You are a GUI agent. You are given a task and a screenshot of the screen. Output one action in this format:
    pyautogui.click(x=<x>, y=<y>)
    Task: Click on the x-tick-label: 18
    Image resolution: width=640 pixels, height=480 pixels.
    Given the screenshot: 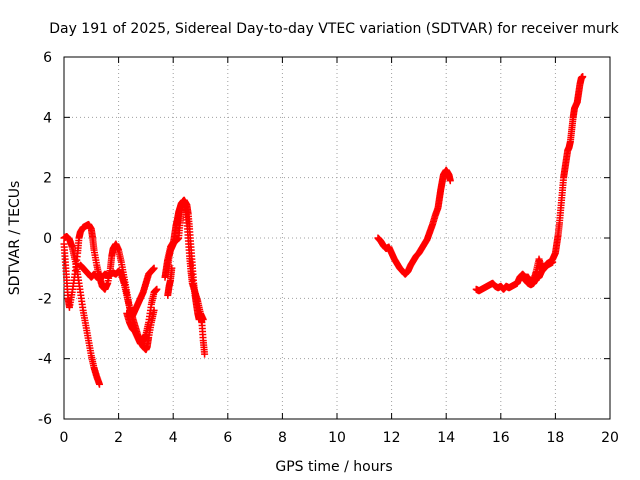 What is the action you would take?
    pyautogui.click(x=555, y=438)
    